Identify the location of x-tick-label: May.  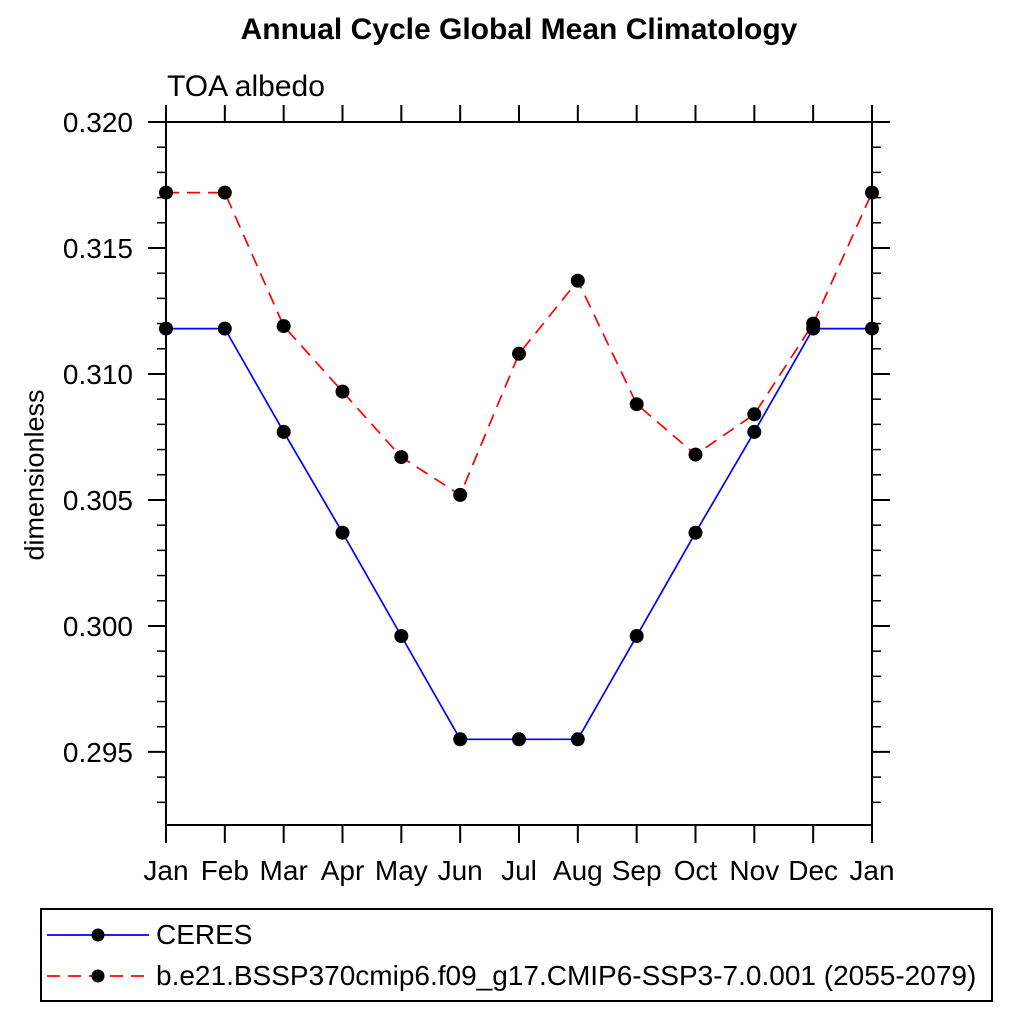
(401, 870).